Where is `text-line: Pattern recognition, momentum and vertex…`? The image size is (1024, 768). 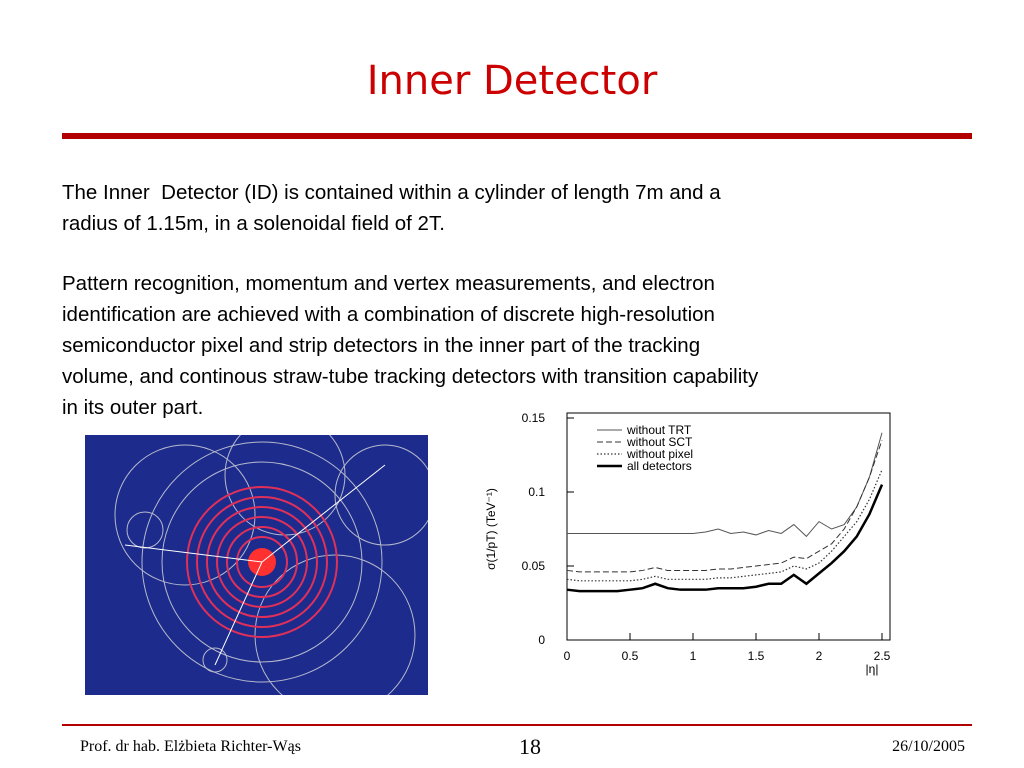
text-line: Pattern recognition, momentum and vertex… is located at coordinates (388, 283).